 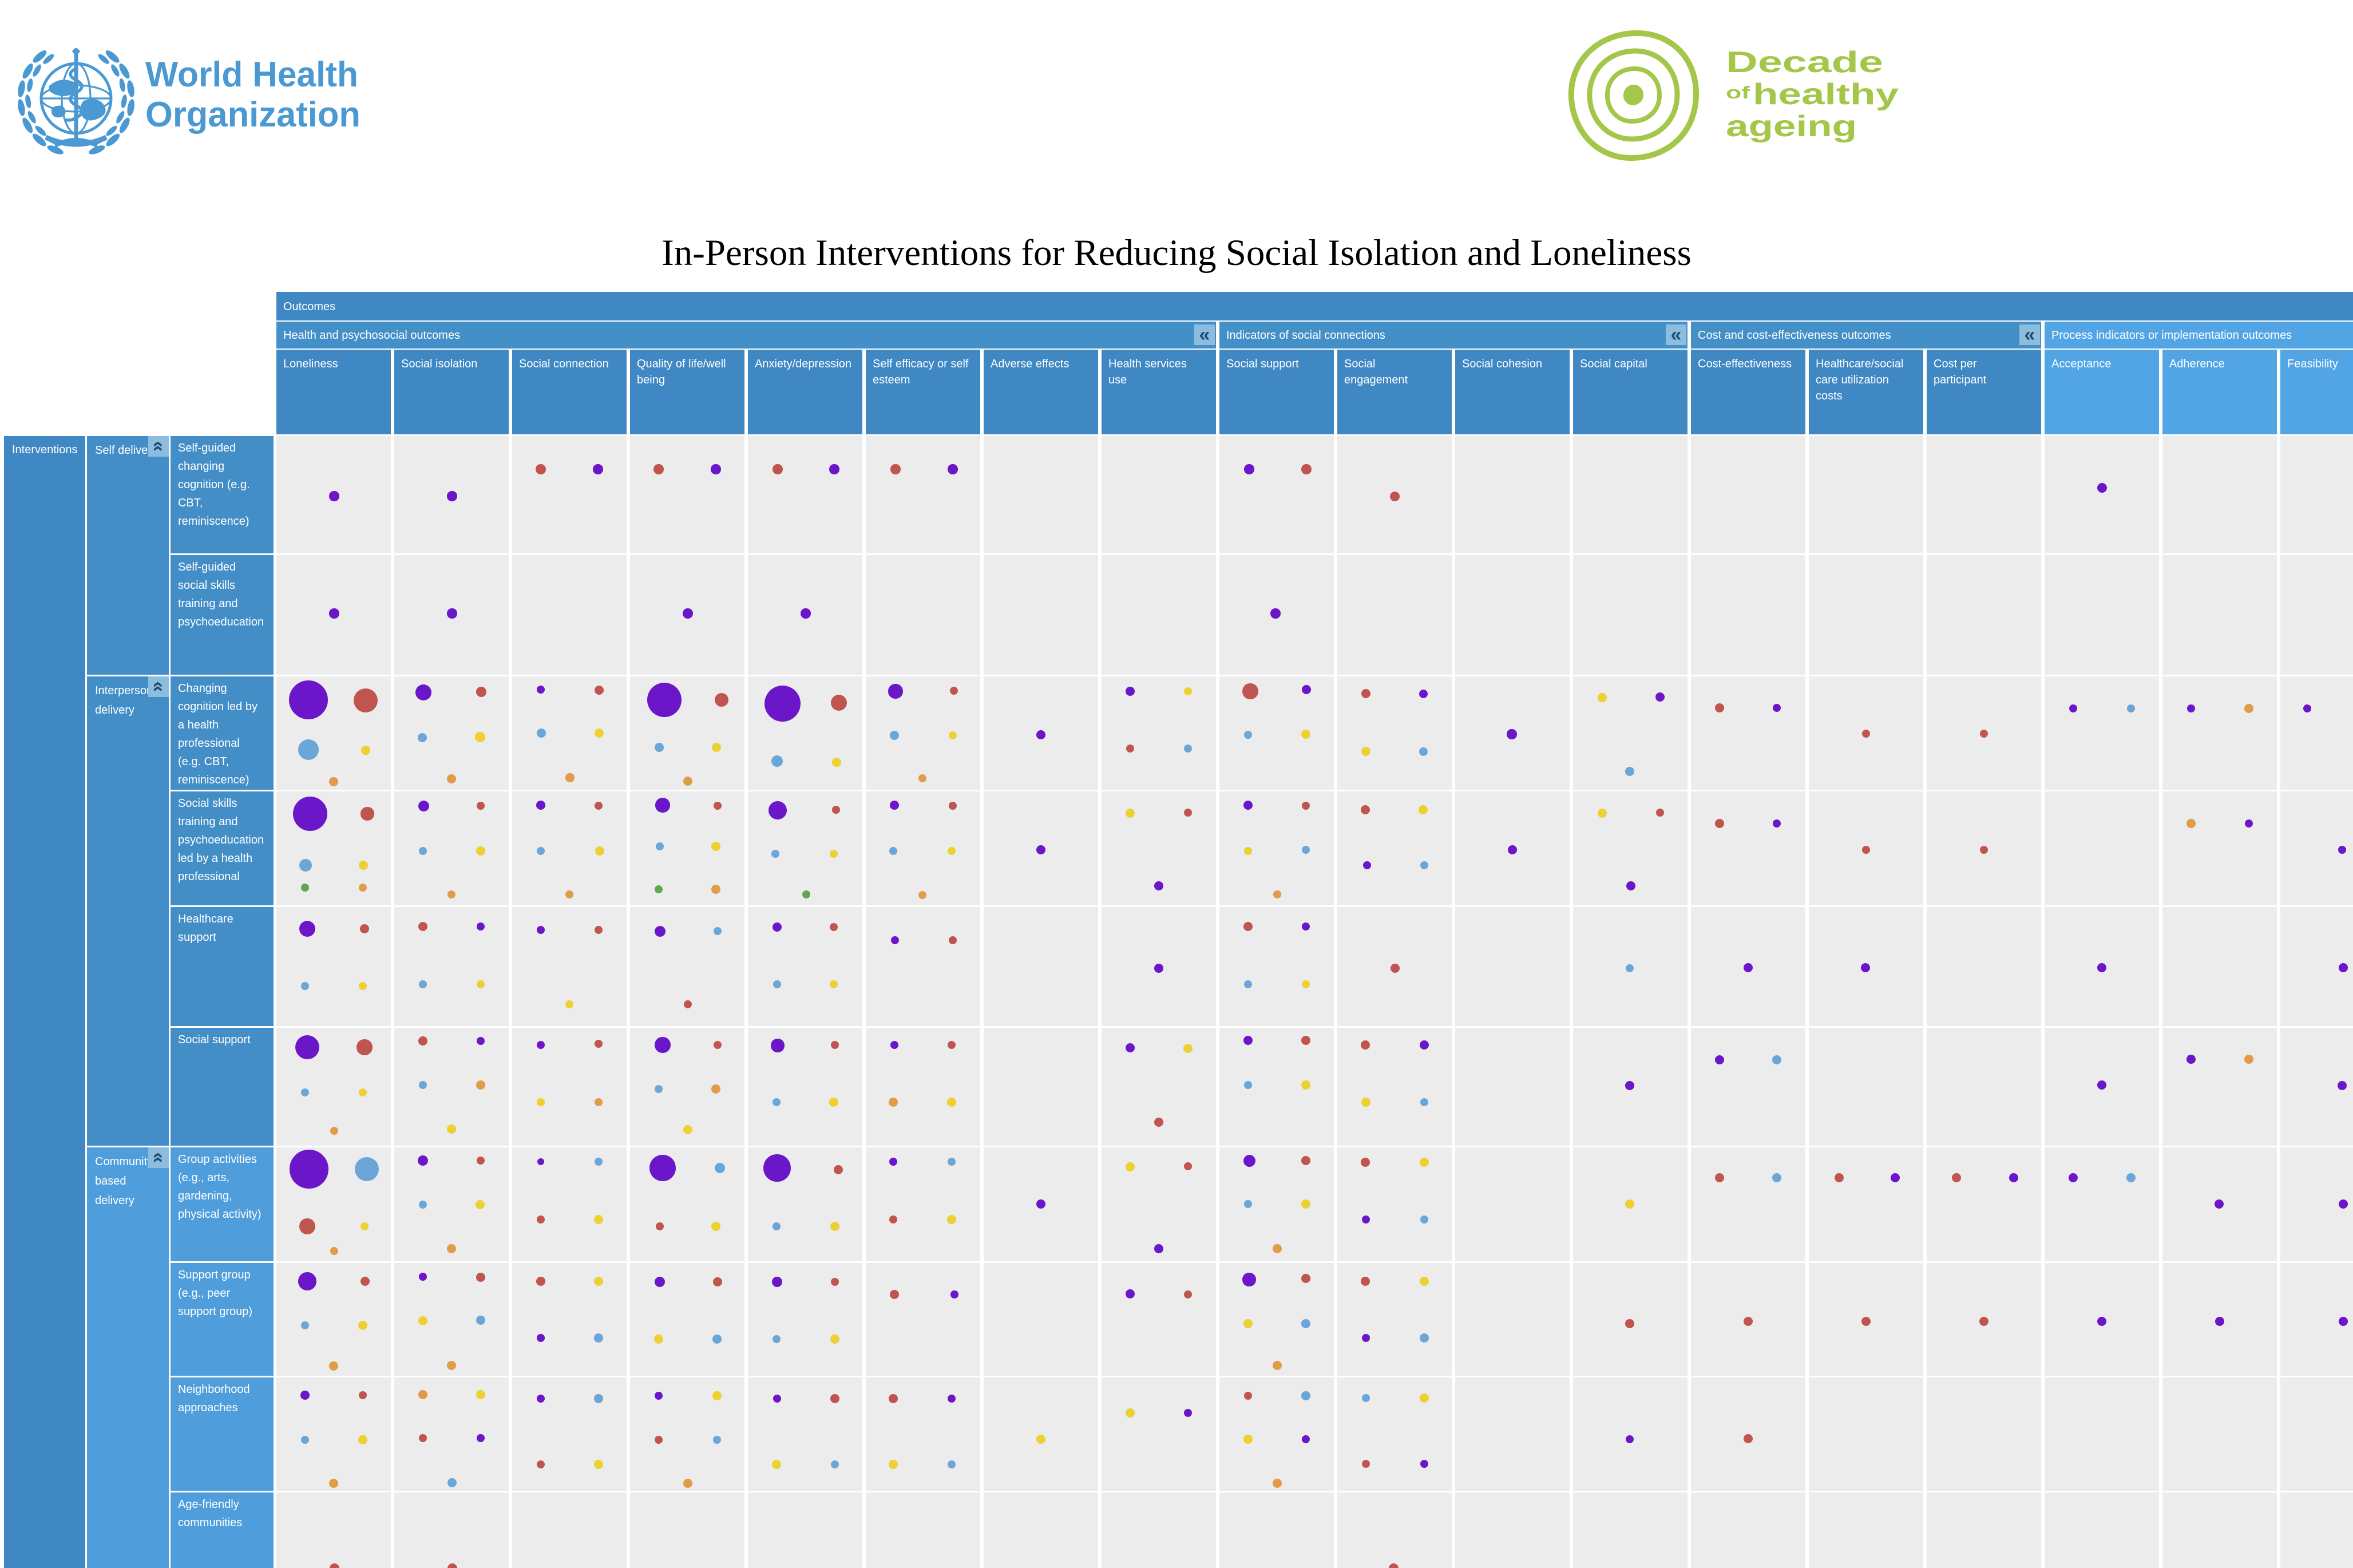 What do you see at coordinates (1738, 92) in the screenshot?
I see `svg-text: of` at bounding box center [1738, 92].